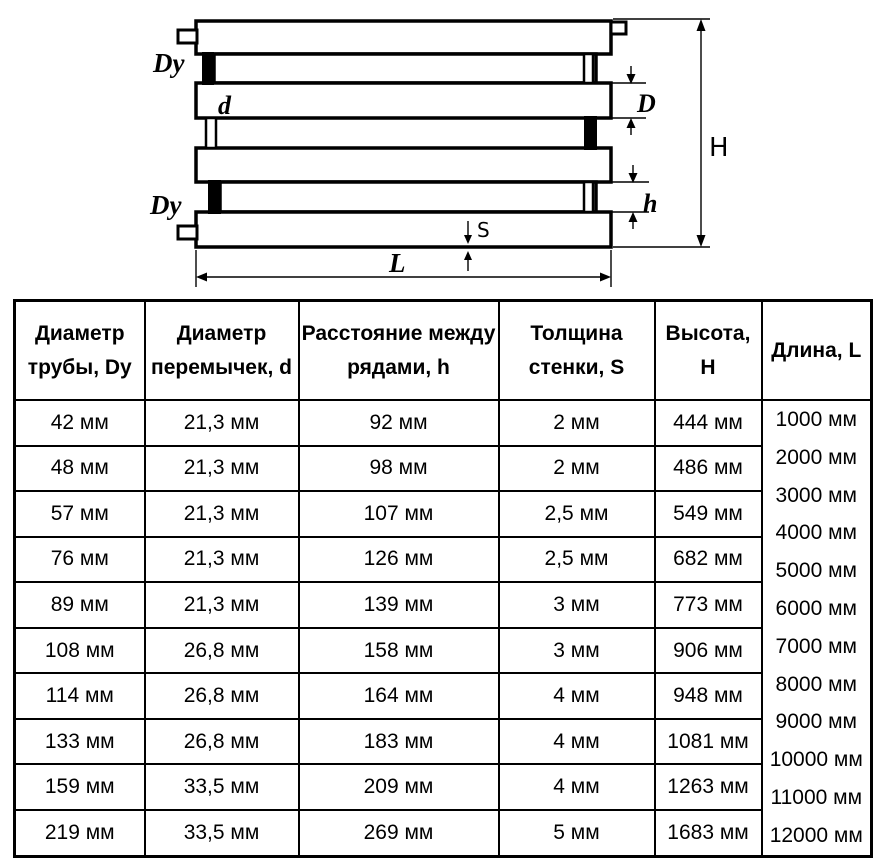 The height and width of the screenshot is (867, 882). I want to click on table-row: 133 мм 26,8 мм 183 мм 4 мм 1081 мм, so click(442, 741).